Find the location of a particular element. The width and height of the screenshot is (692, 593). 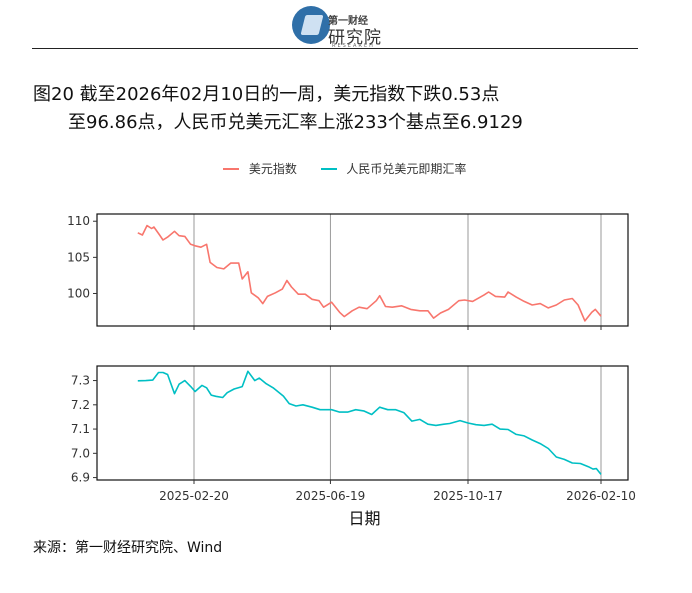

header-divider is located at coordinates (335, 48).